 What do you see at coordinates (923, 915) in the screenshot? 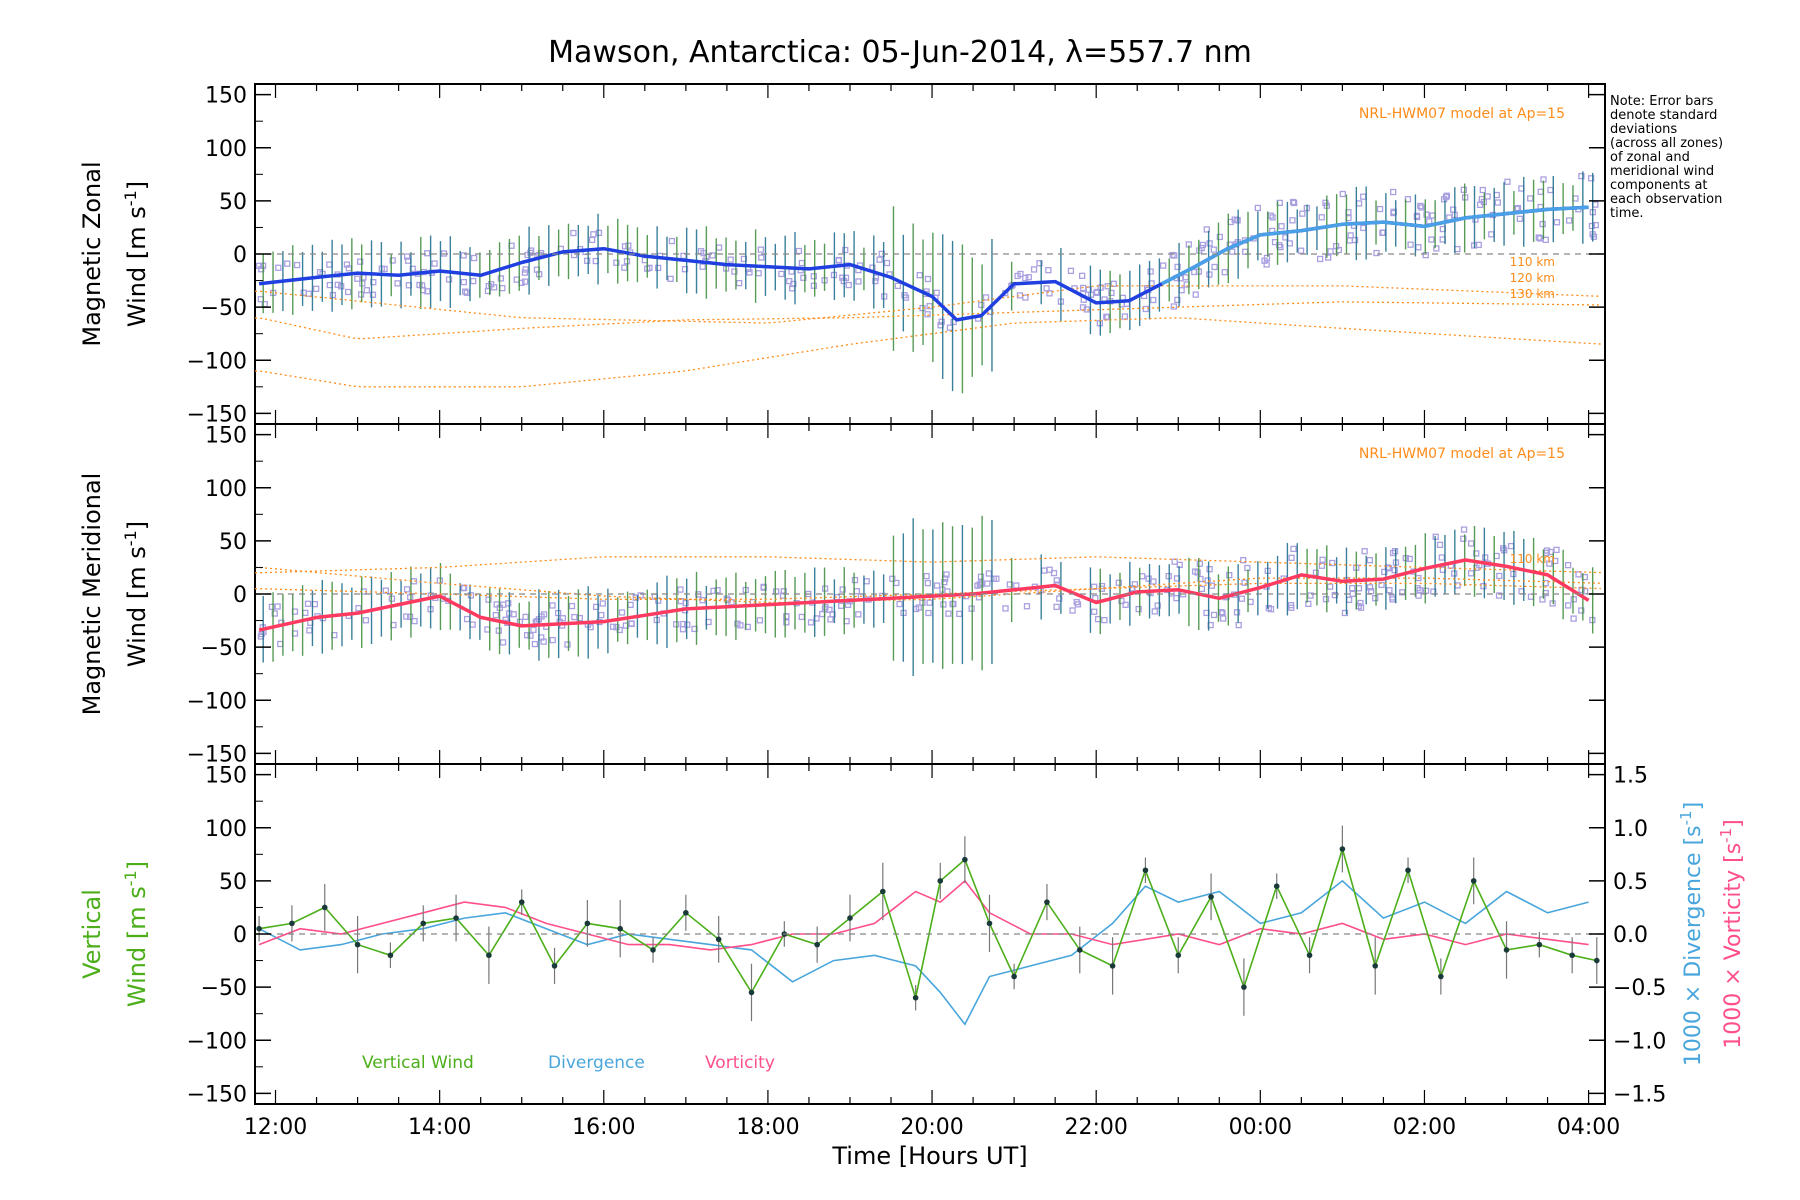
I see `vorticity-line` at bounding box center [923, 915].